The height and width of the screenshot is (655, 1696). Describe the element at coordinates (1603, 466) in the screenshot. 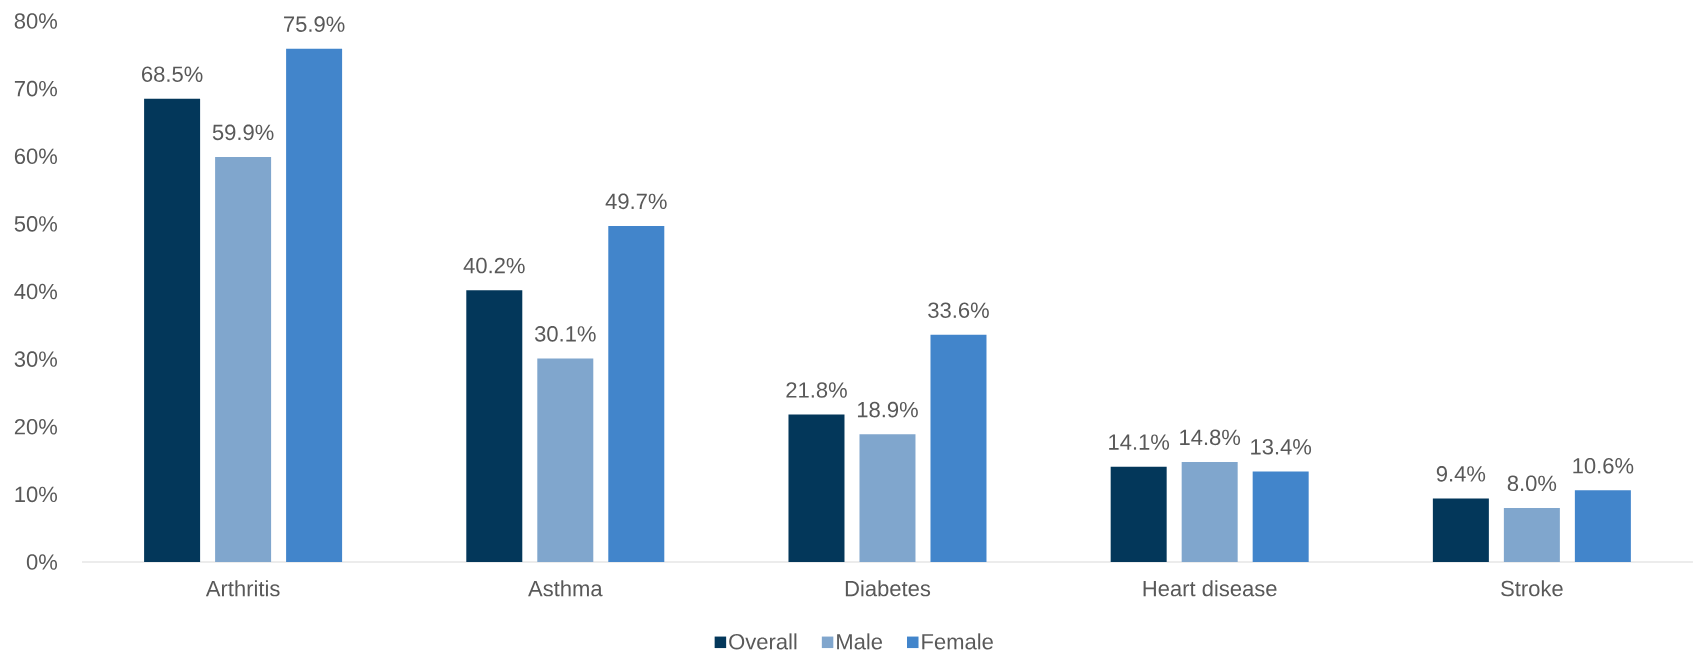

I see `data-label: 10.6%` at that location.